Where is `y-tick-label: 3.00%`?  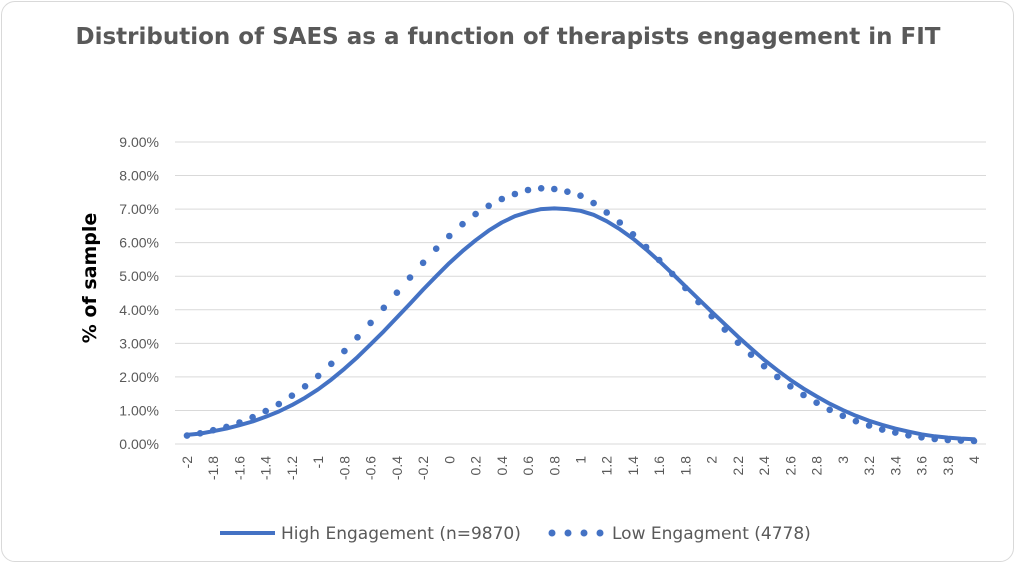
y-tick-label: 3.00% is located at coordinates (139, 343).